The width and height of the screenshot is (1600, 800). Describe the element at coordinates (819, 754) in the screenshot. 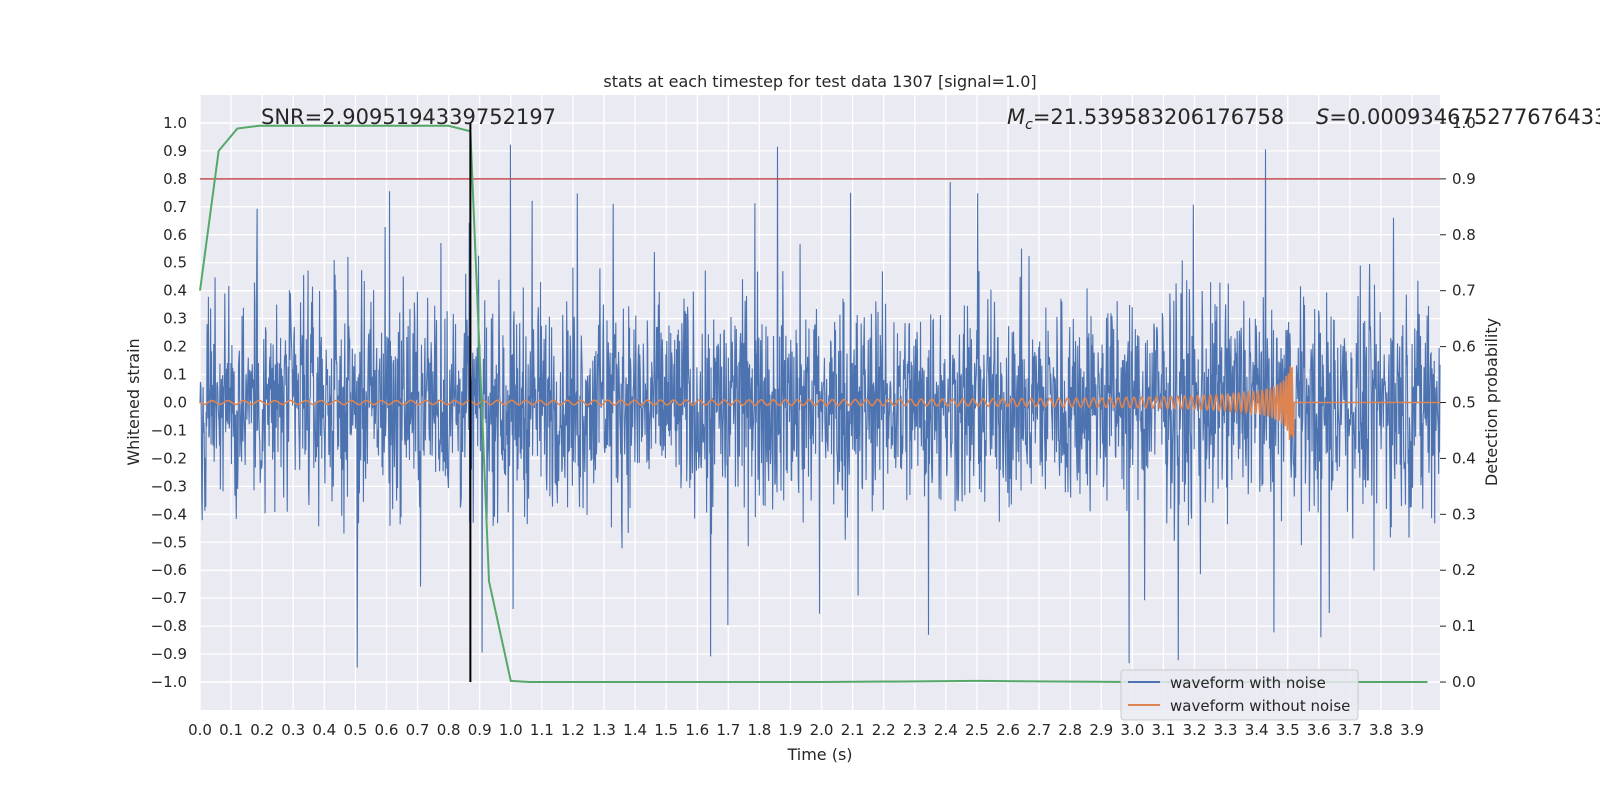

I see `x-axis-label: Time (s)` at that location.